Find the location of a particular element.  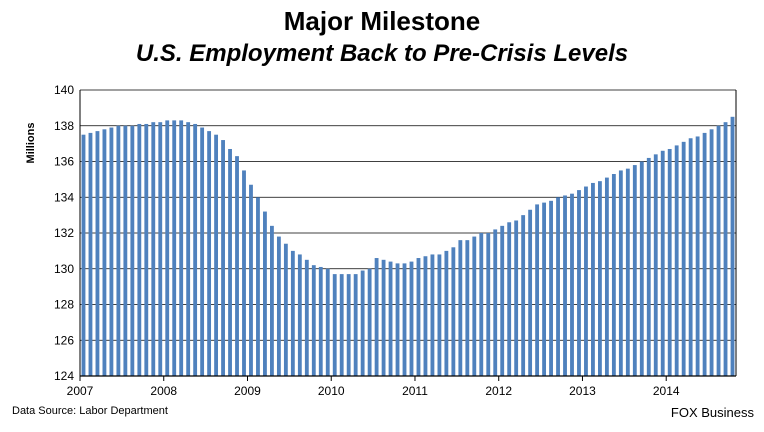

y-axis-label: Millions is located at coordinates (31, 143).